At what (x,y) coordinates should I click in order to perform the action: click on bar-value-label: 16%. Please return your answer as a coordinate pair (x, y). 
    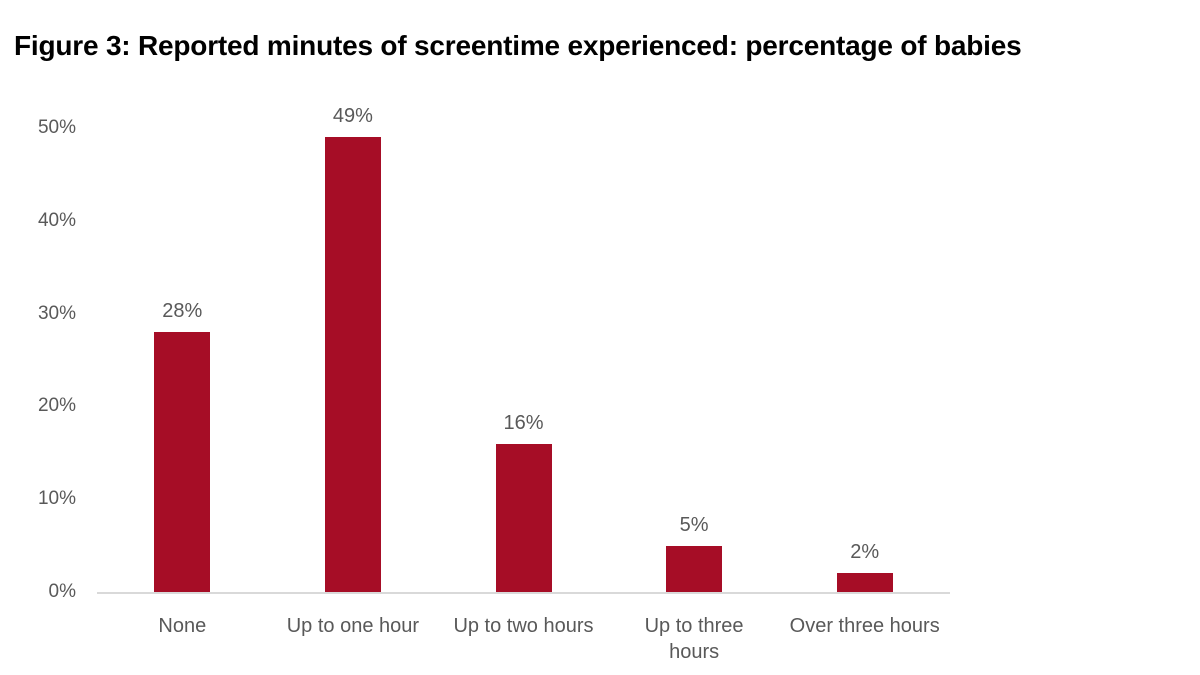
    Looking at the image, I should click on (523, 422).